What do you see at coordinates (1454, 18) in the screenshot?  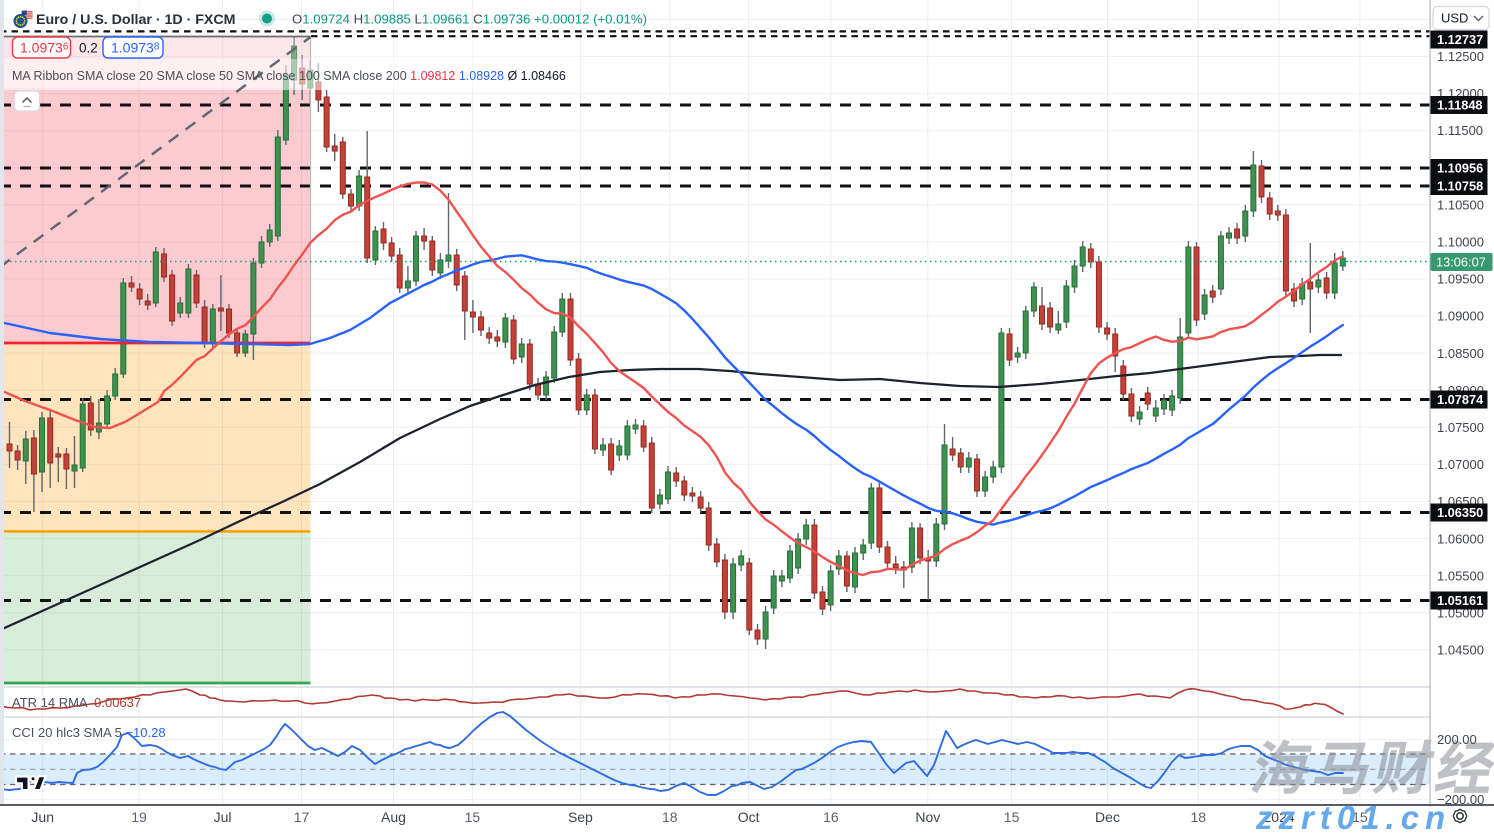 I see `svg-text: USD` at bounding box center [1454, 18].